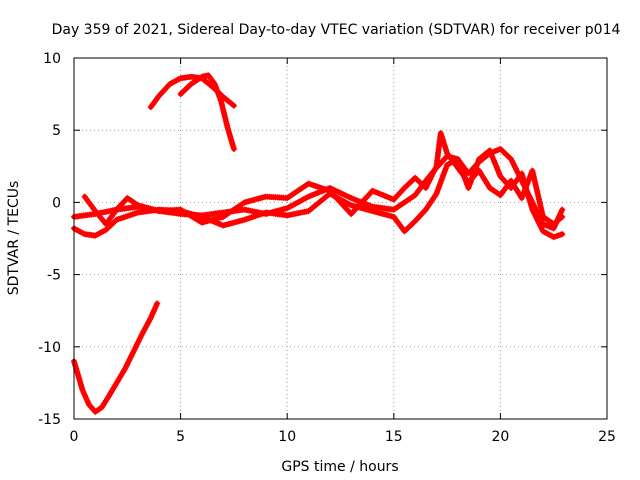 This screenshot has width=640, height=480. Describe the element at coordinates (54, 276) in the screenshot. I see `y-tick-label: -5` at that location.